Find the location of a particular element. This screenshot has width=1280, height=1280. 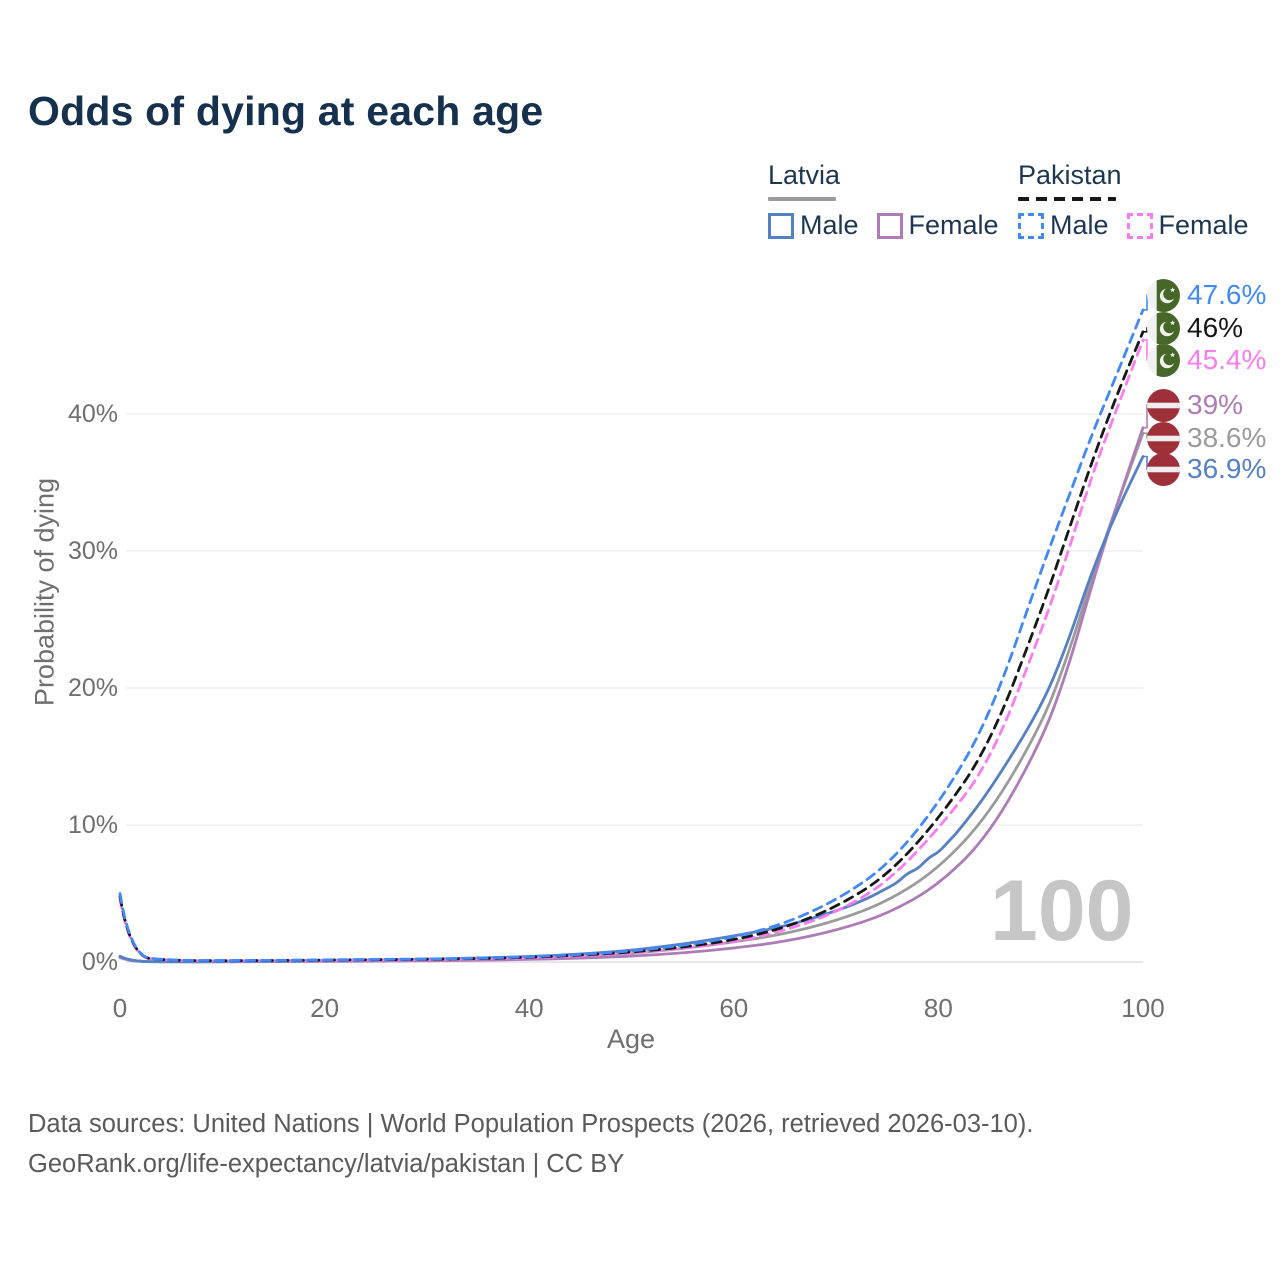

legend-group-pakistan: Pakistan Male Female is located at coordinates (1142, 200).